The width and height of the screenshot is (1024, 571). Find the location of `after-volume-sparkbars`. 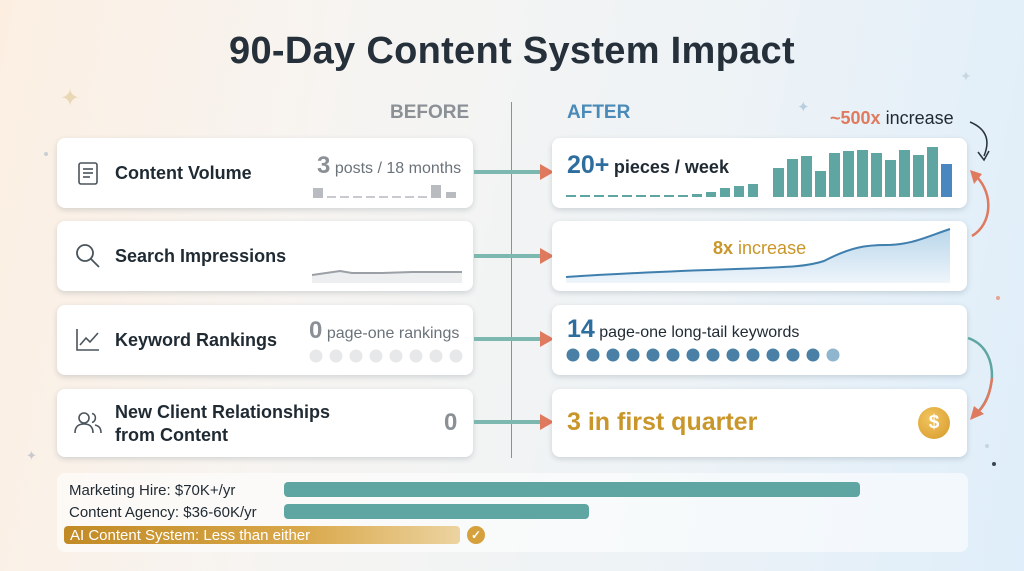

after-volume-sparkbars is located at coordinates (759, 172).